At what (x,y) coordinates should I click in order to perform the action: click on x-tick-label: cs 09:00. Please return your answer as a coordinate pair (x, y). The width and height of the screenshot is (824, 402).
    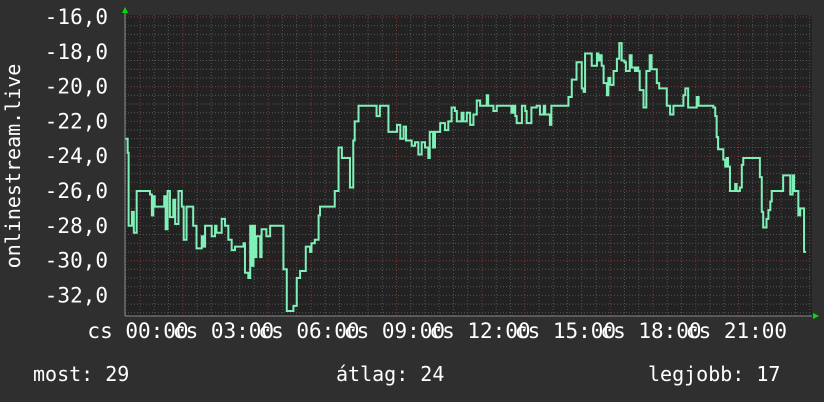
    Looking at the image, I should click on (394, 331).